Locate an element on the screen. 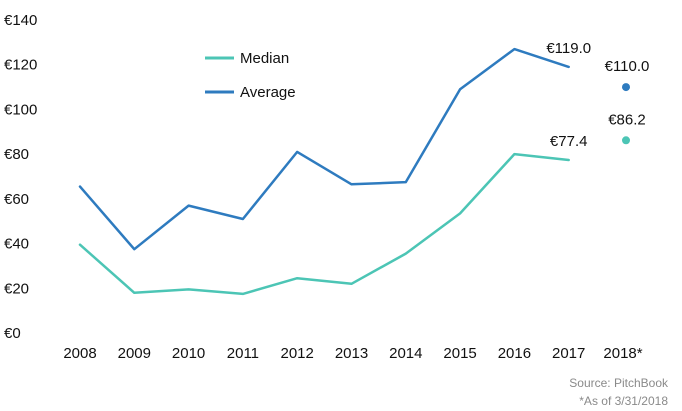 The height and width of the screenshot is (411, 682). y-tick-label: €60 is located at coordinates (16, 199).